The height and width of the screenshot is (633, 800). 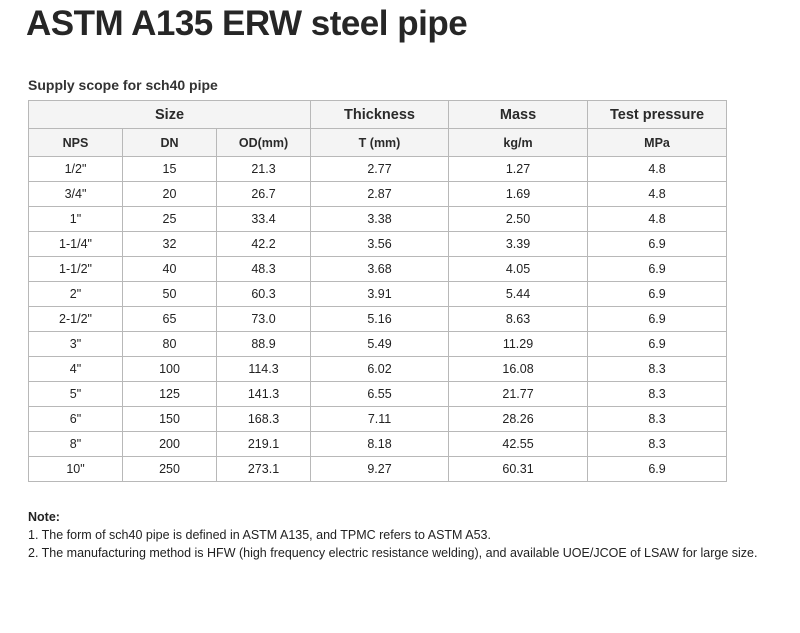 What do you see at coordinates (75, 419) in the screenshot?
I see `cell-nps: 6"` at bounding box center [75, 419].